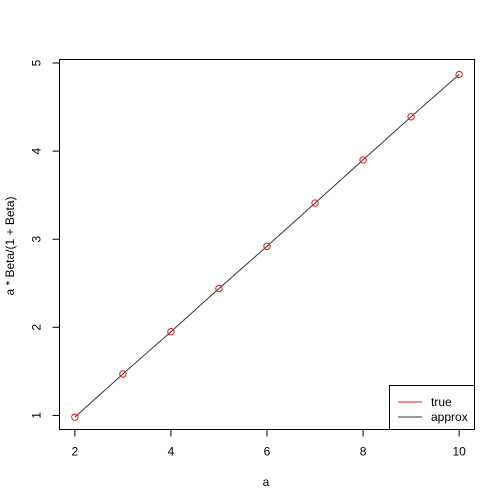  I want to click on x-tick-label: 8, so click(363, 452).